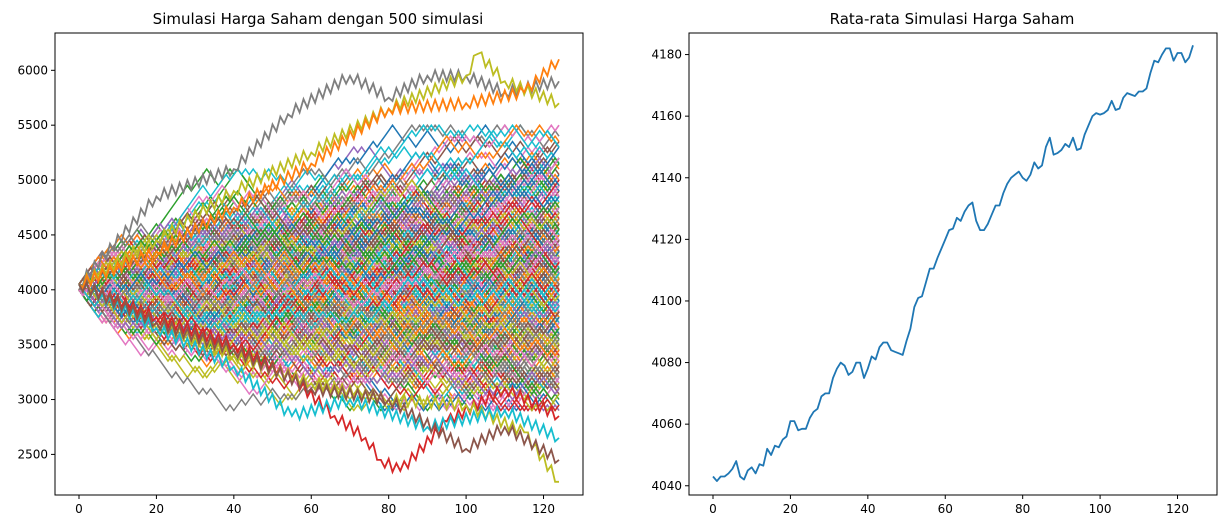 This screenshot has height=532, width=1227. I want to click on y-tick-label: 6000, so click(32, 70).